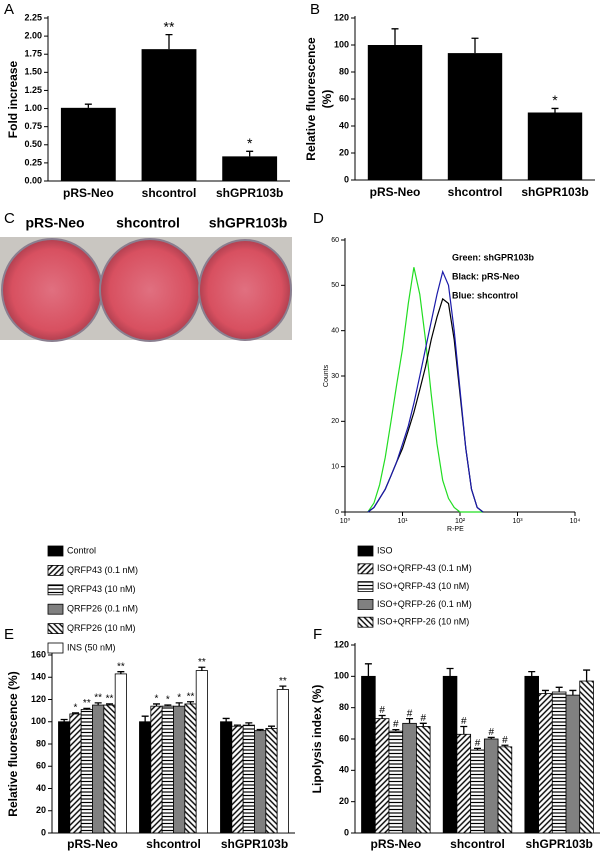  What do you see at coordinates (317, 634) in the screenshot?
I see `panel-letter: F` at bounding box center [317, 634].